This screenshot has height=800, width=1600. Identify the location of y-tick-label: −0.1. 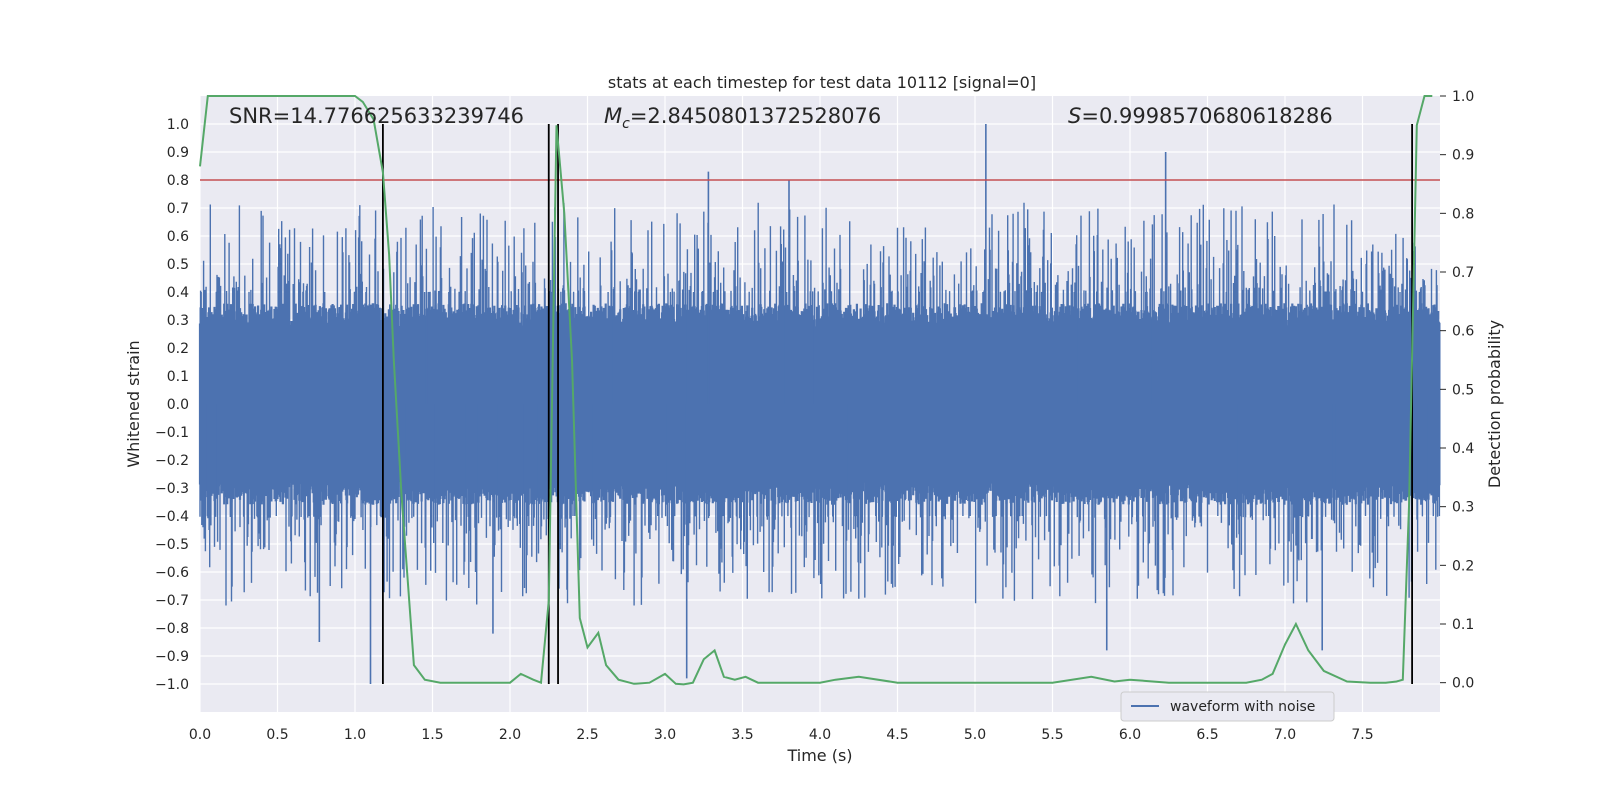
(172, 433).